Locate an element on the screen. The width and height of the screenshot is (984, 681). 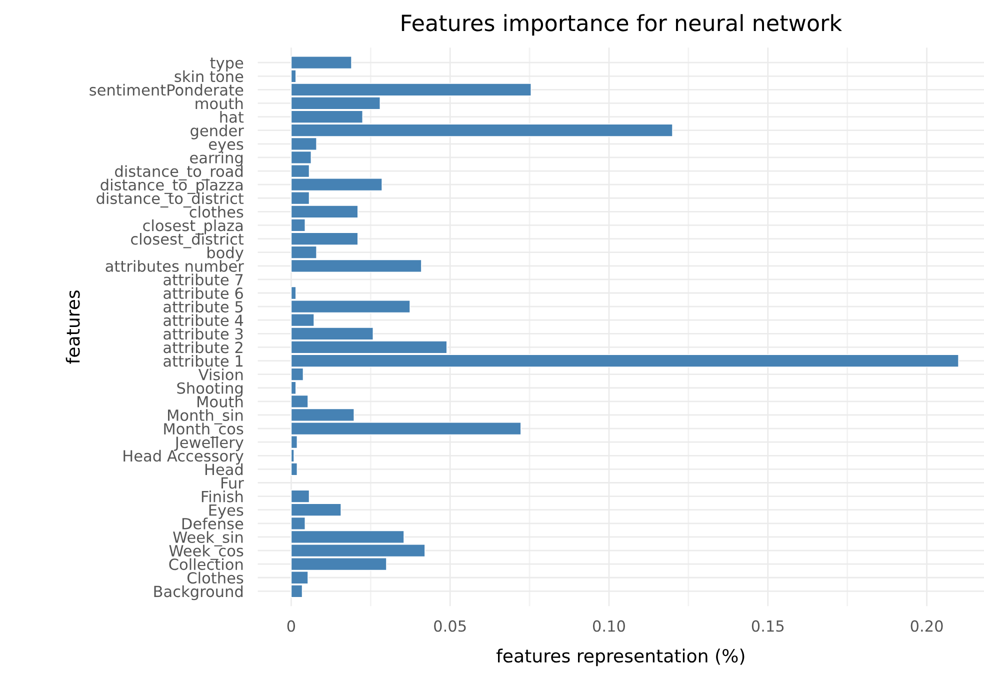
x-tick-label: 0.05 is located at coordinates (450, 626).